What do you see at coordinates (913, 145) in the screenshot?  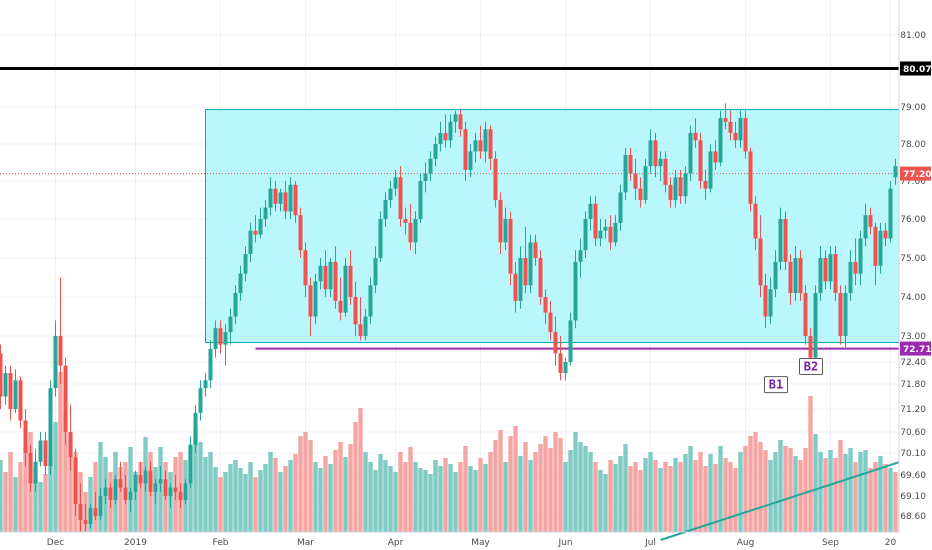 I see `price-tick-label: 78.00` at bounding box center [913, 145].